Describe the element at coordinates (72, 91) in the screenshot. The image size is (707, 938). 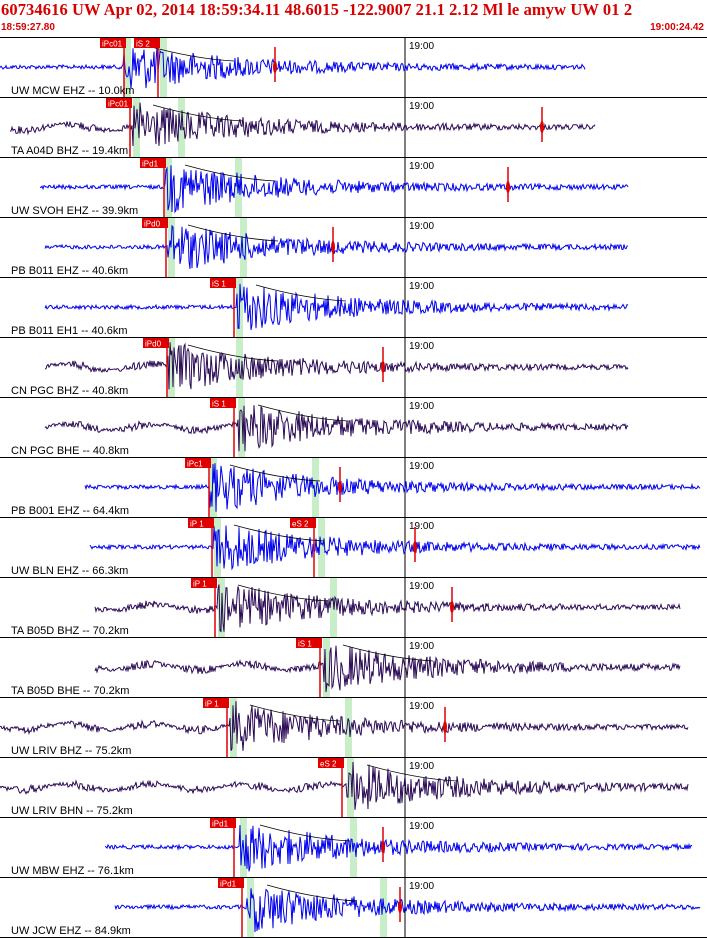
I see `station-label: UW MCW EHZ -- 10.0km` at that location.